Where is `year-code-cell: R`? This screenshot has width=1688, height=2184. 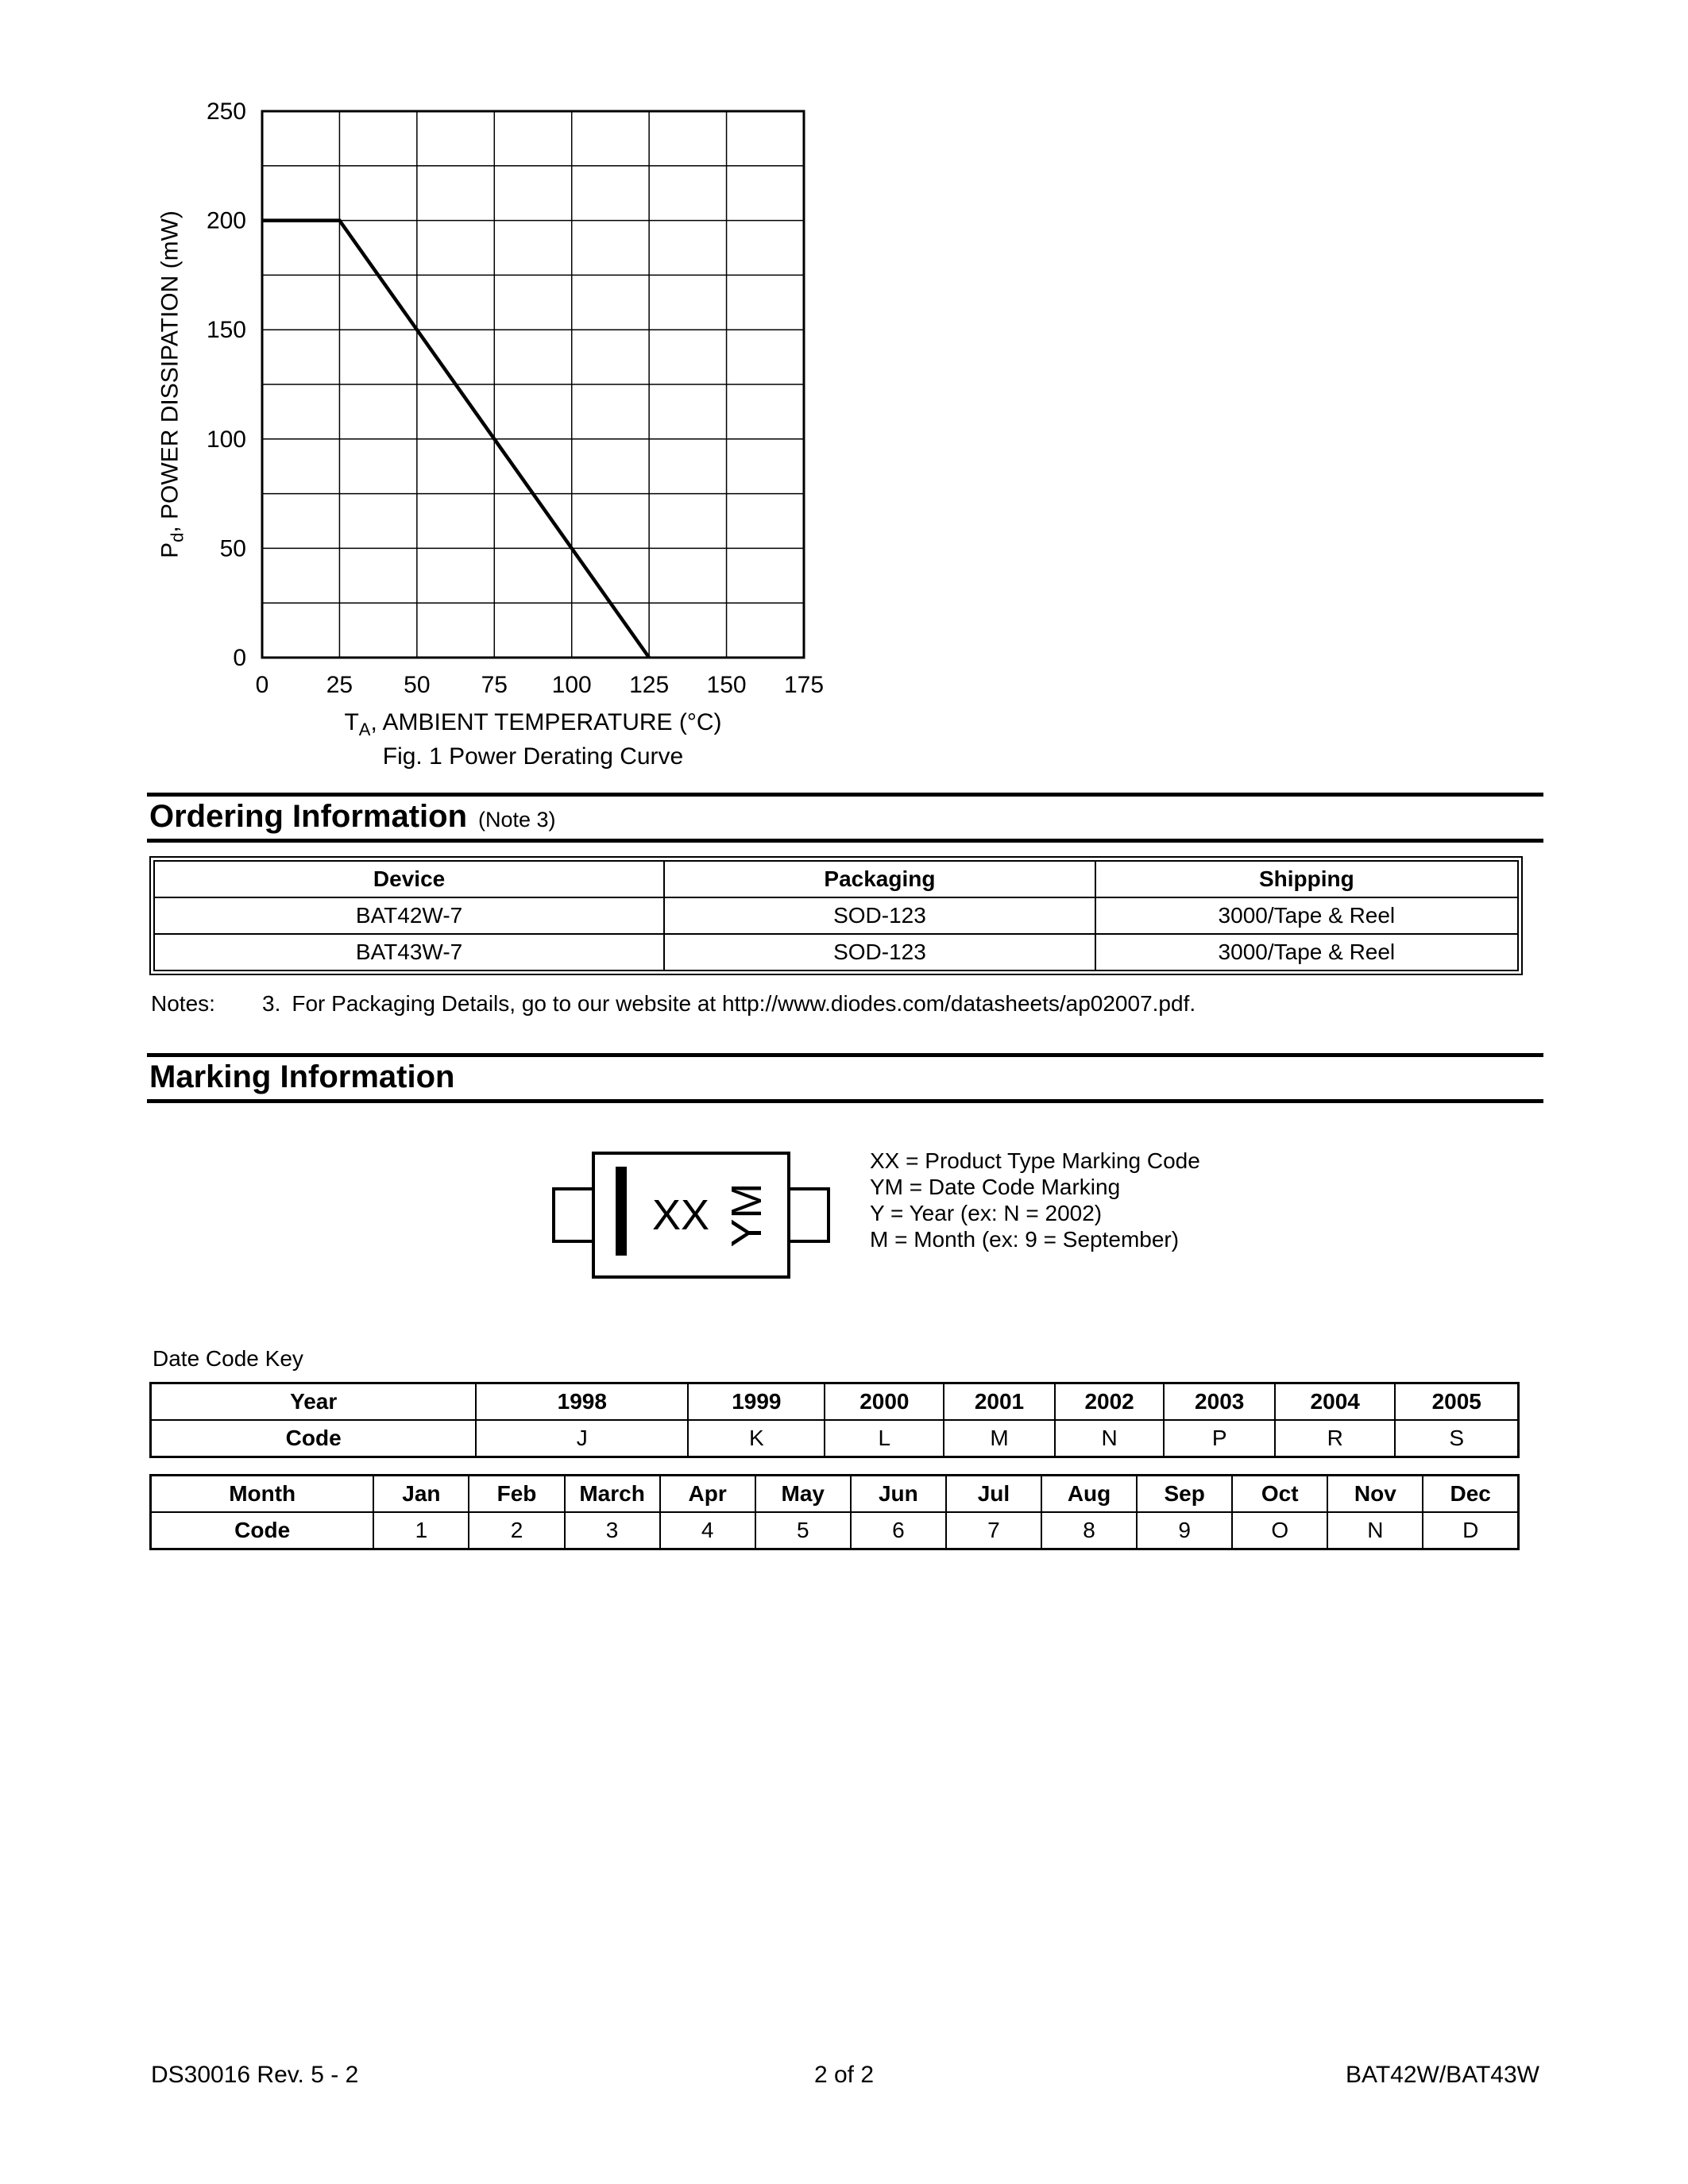
year-code-cell: R is located at coordinates (1335, 1438).